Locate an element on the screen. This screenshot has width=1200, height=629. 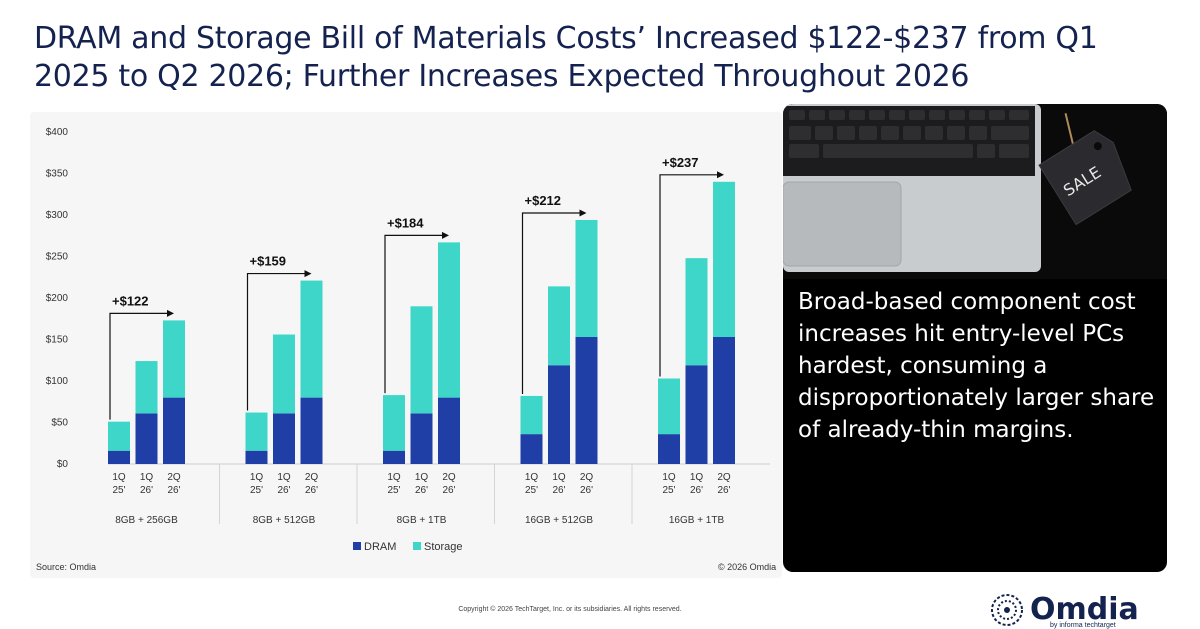
chart-copyright: © 2026 Omdia is located at coordinates (747, 567).